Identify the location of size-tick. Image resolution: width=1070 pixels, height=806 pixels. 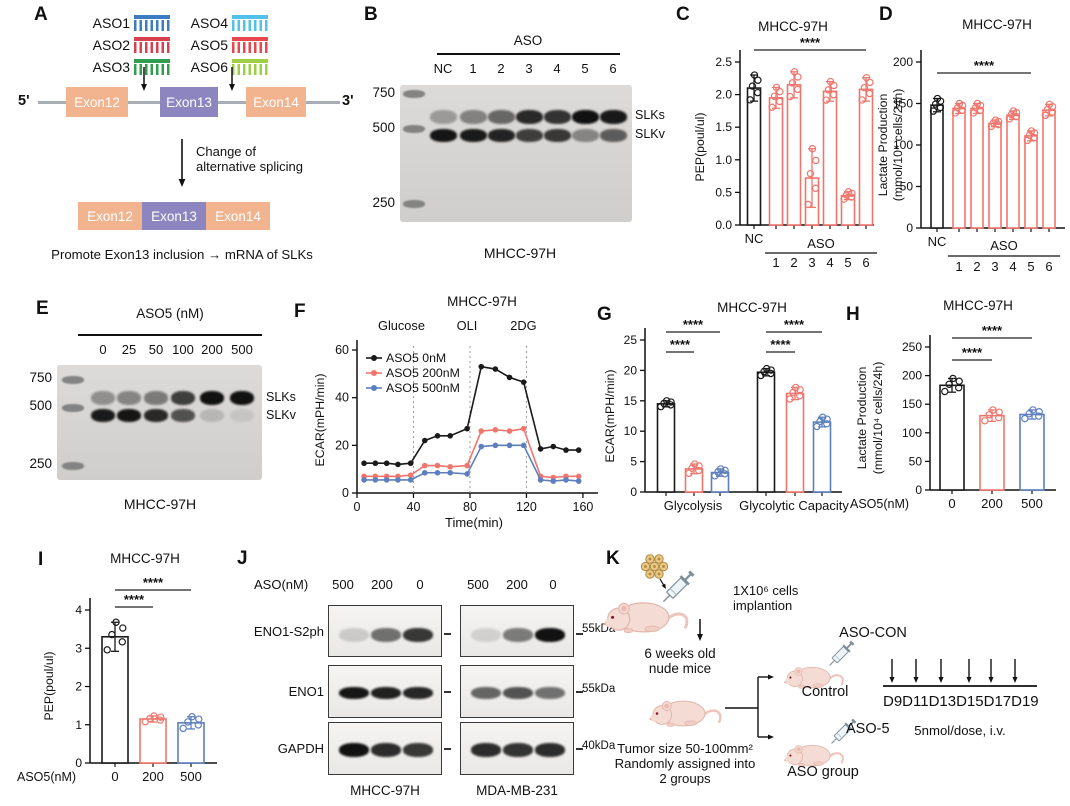
(579, 748).